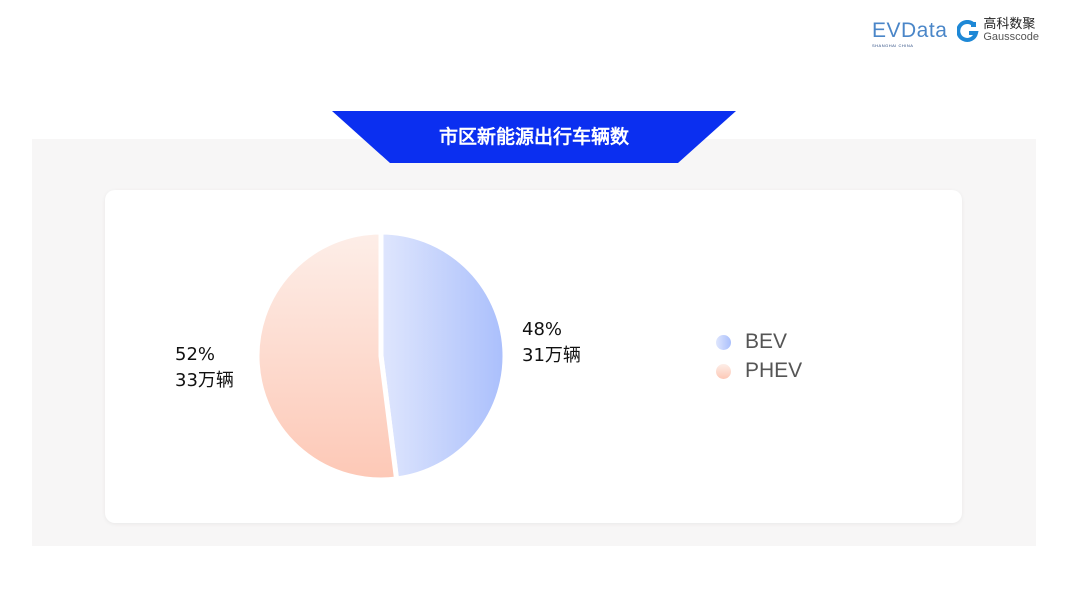  I want to click on evdata-logo-sub: SHANGHAI CHINA, so click(893, 45).